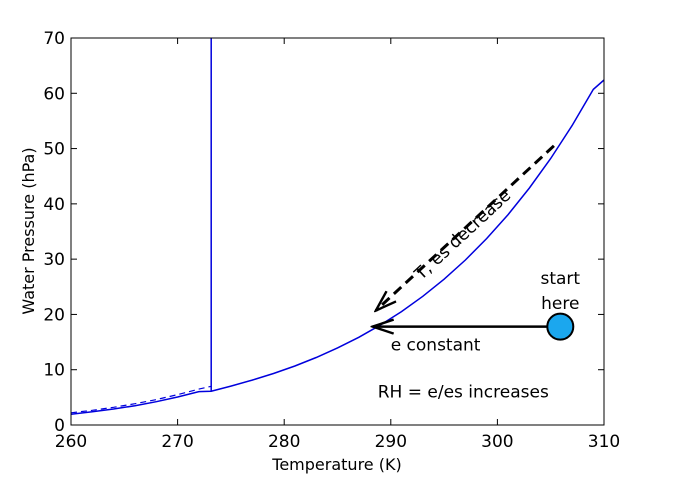 This screenshot has width=691, height=498. Describe the element at coordinates (54, 260) in the screenshot. I see `y-tick-label-30: 30` at that location.